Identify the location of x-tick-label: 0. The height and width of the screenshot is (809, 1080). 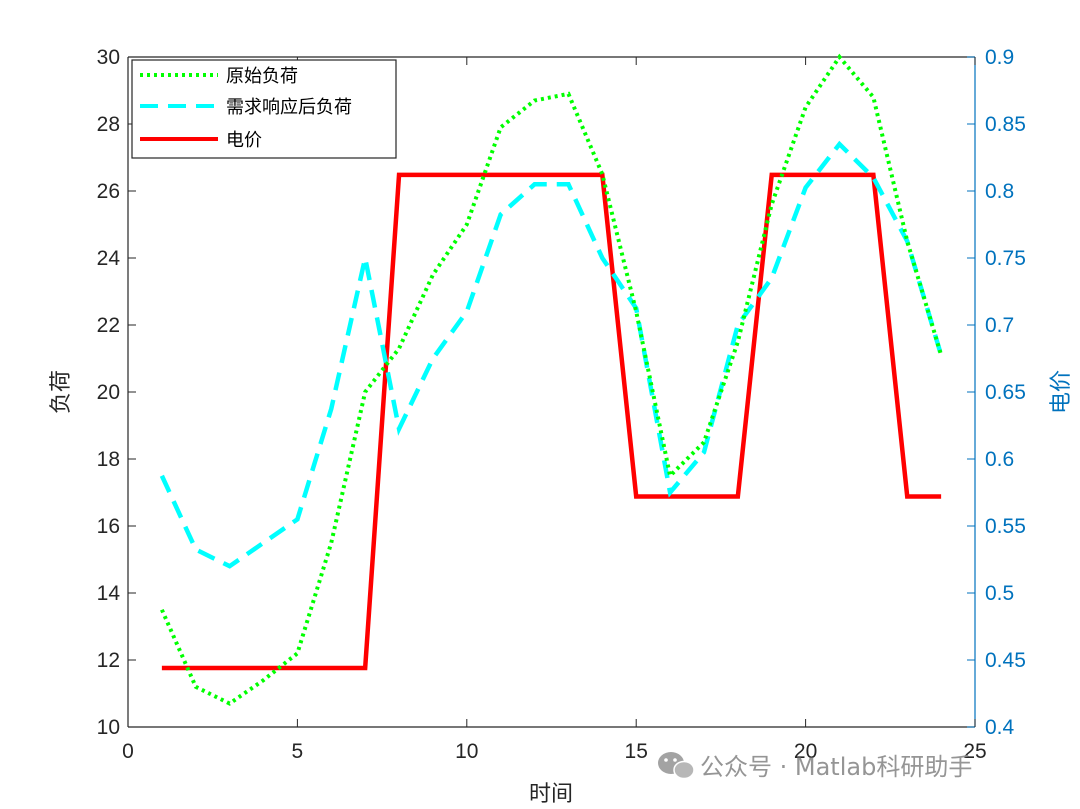
(128, 751).